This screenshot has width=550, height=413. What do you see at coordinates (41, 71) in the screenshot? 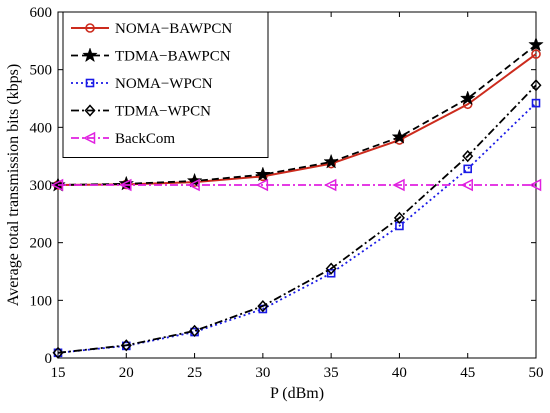
I see `y-tick-label: 500` at bounding box center [41, 71].